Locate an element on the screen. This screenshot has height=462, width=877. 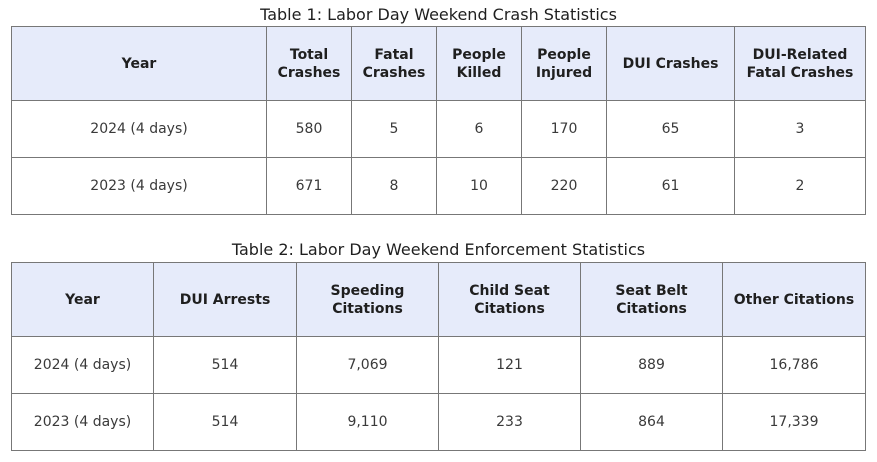
table2-header-seat-belt-citations: Seat Belt Citations is located at coordinates (651, 299).